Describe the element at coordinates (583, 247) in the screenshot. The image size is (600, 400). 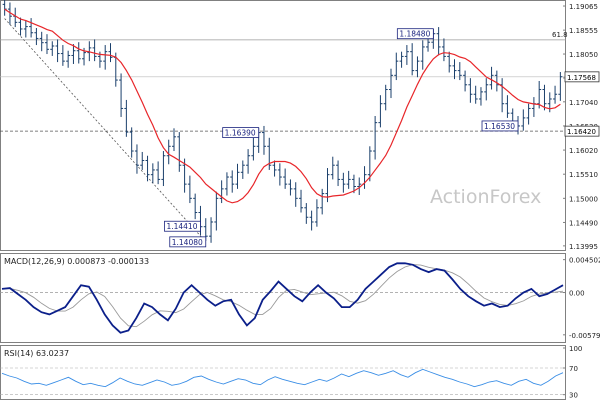
I see `price-axis-tick-label: 1.13995` at that location.